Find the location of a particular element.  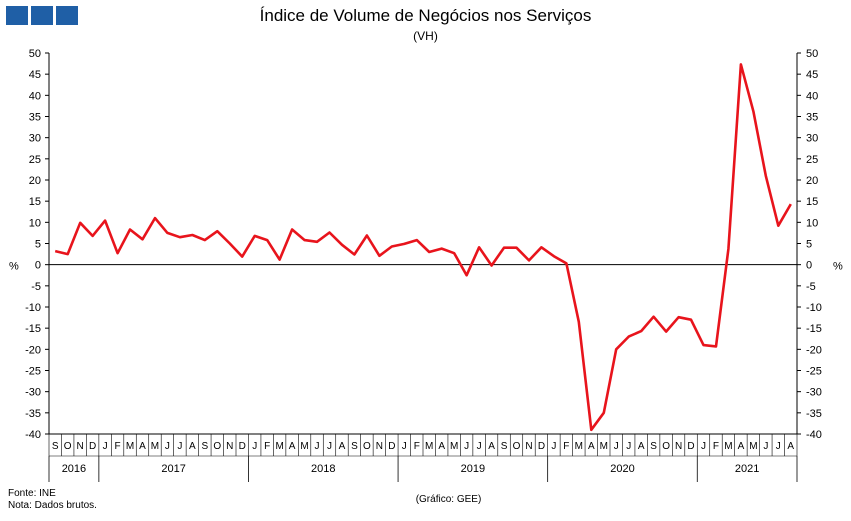

y-tick-label-right: 50 is located at coordinates (812, 54).